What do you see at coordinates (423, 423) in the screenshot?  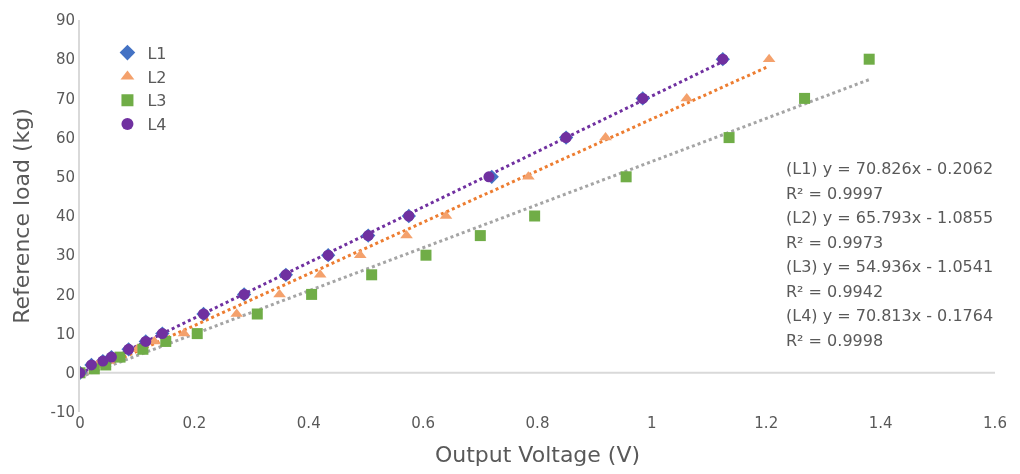 I see `x-tick-label: 0.6` at bounding box center [423, 423].